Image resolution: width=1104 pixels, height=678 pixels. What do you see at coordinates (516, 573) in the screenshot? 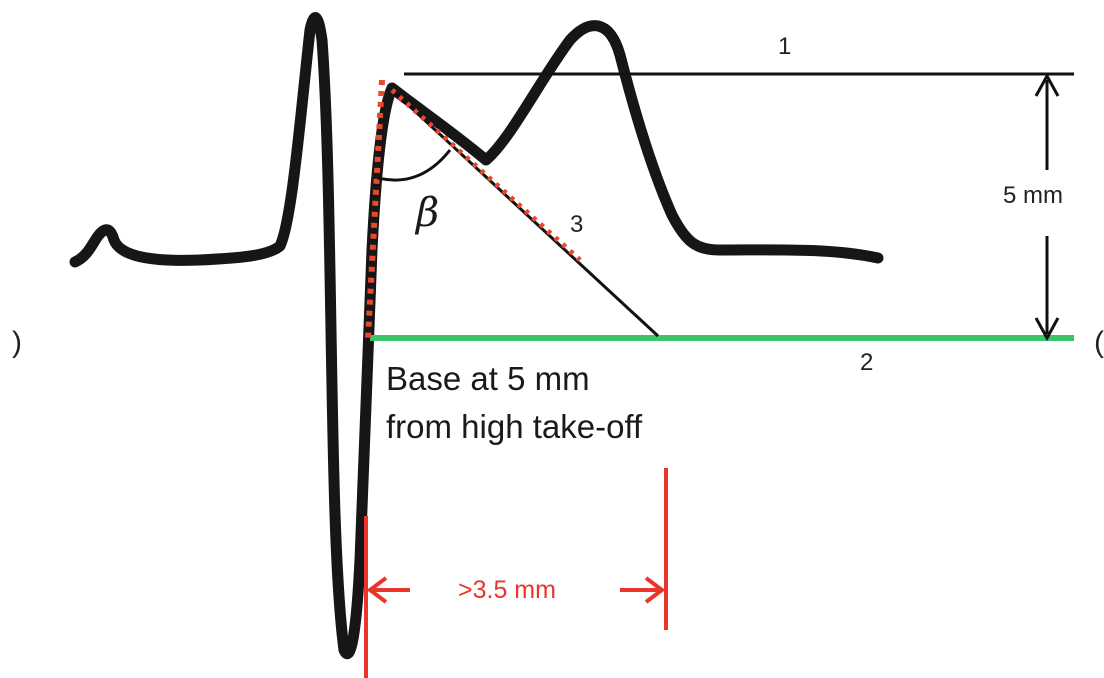
I see `width-measurement` at bounding box center [516, 573].